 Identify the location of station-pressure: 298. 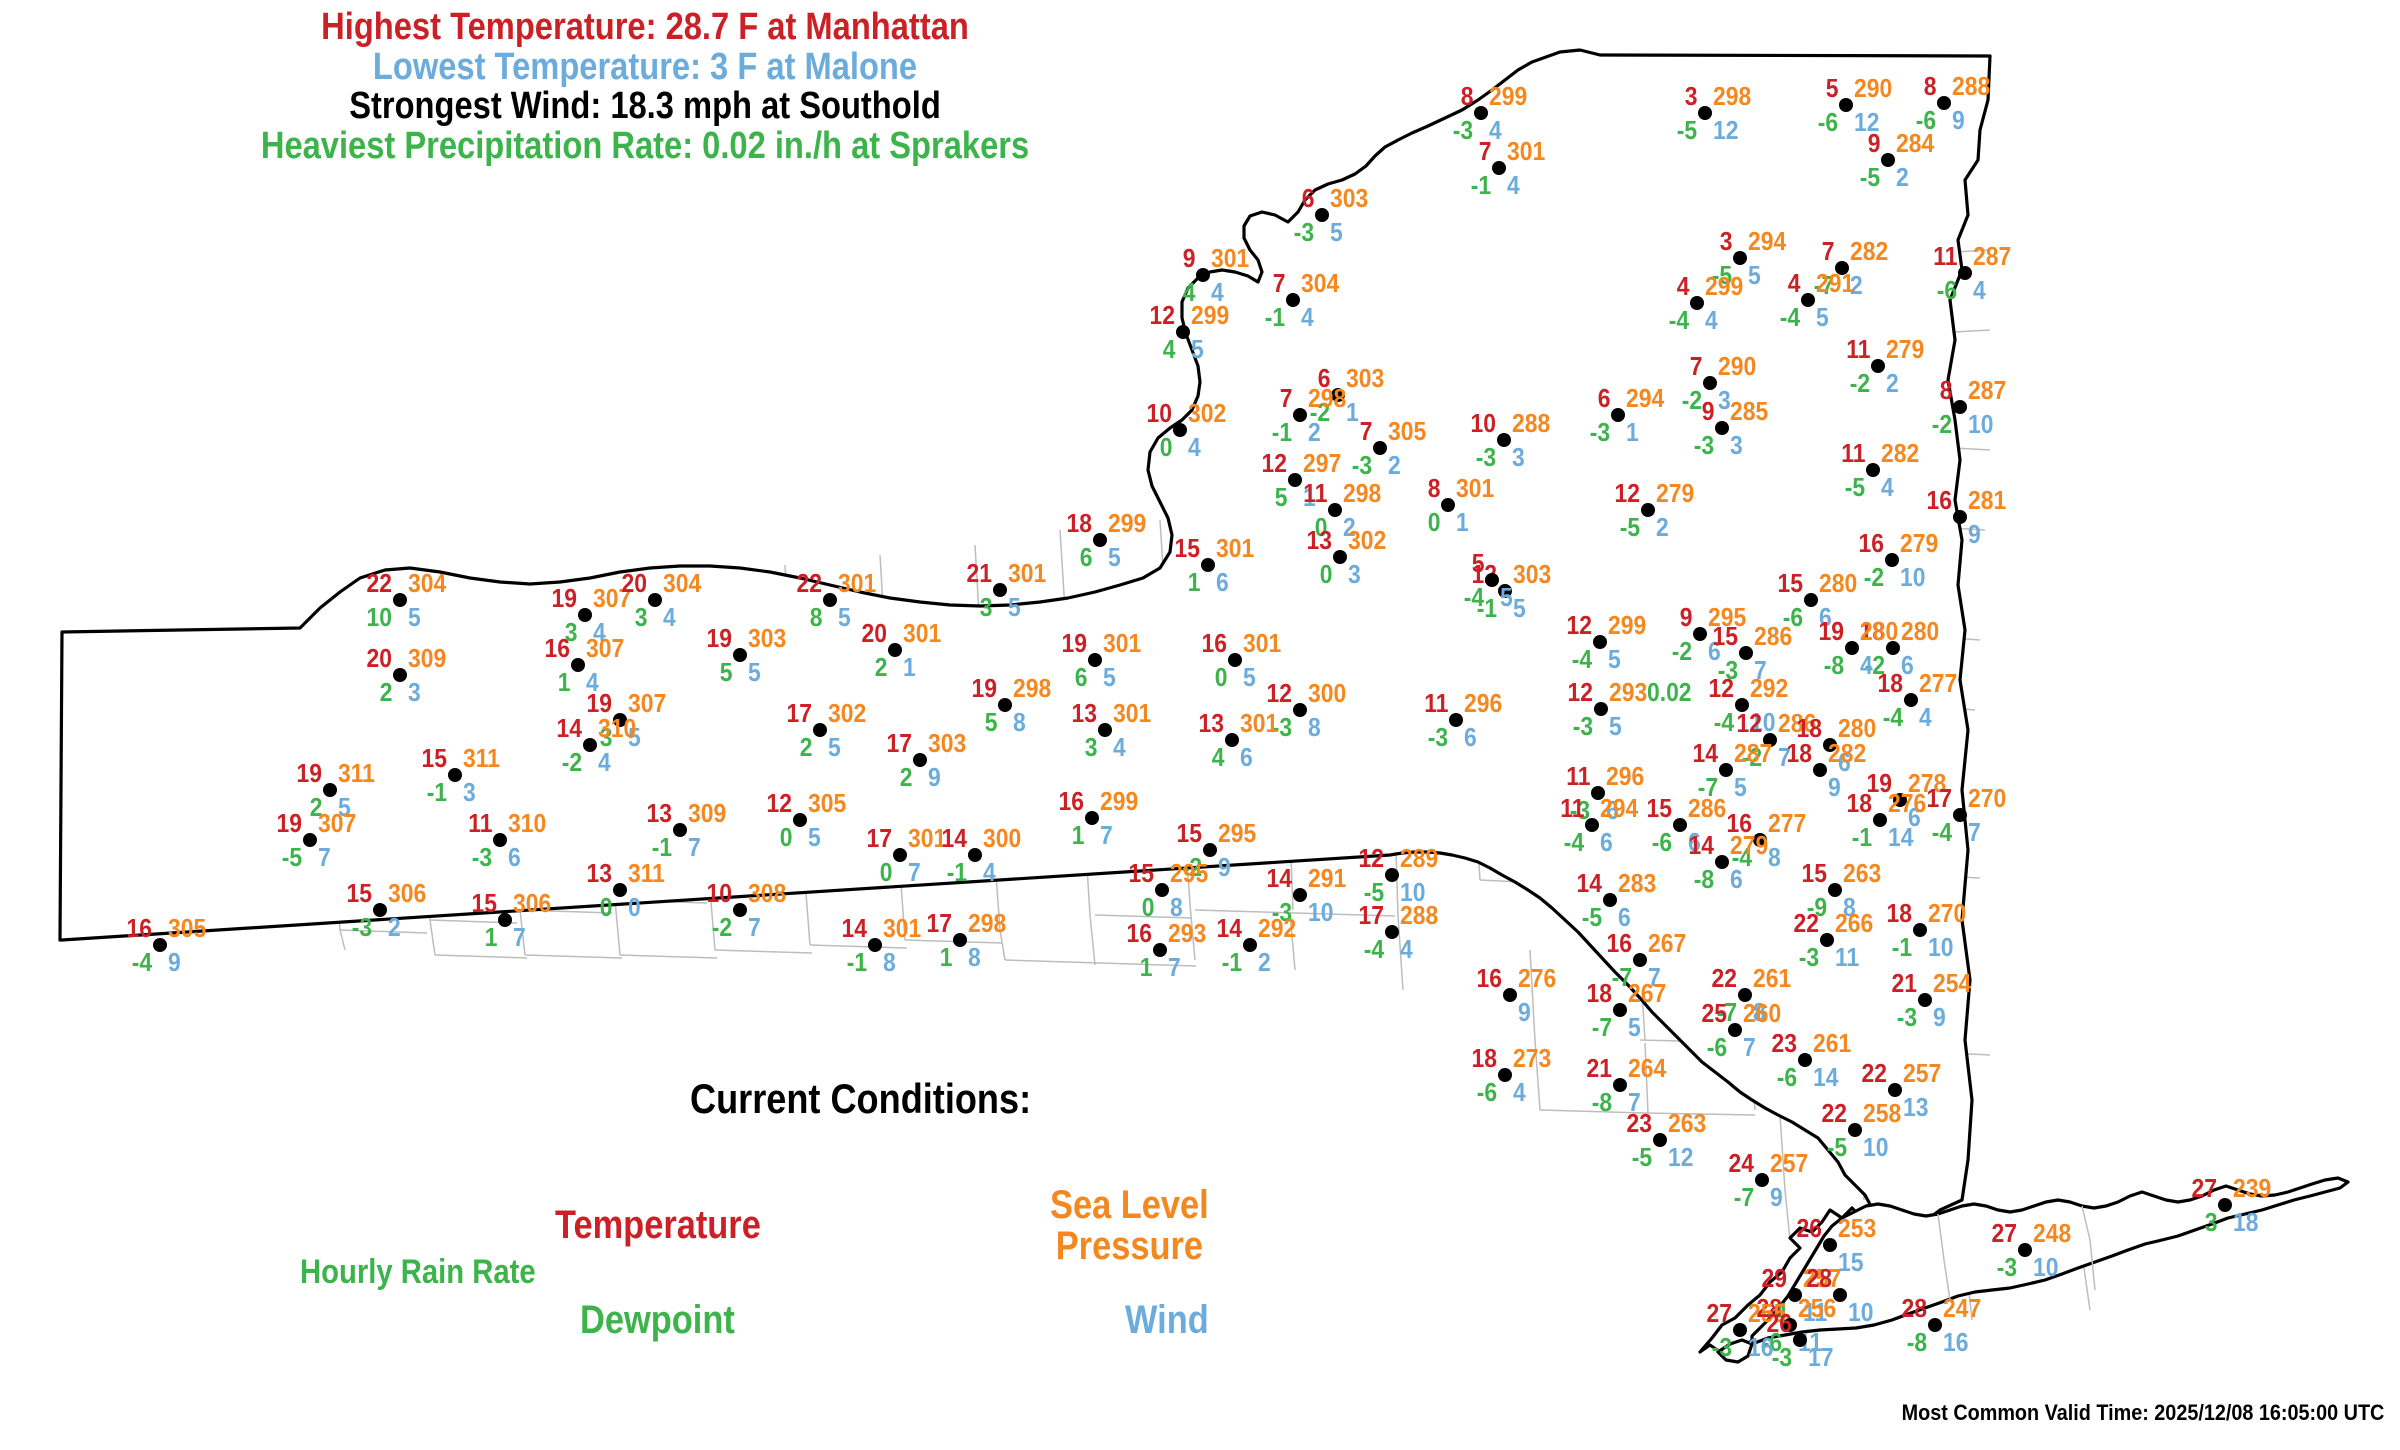
(987, 923).